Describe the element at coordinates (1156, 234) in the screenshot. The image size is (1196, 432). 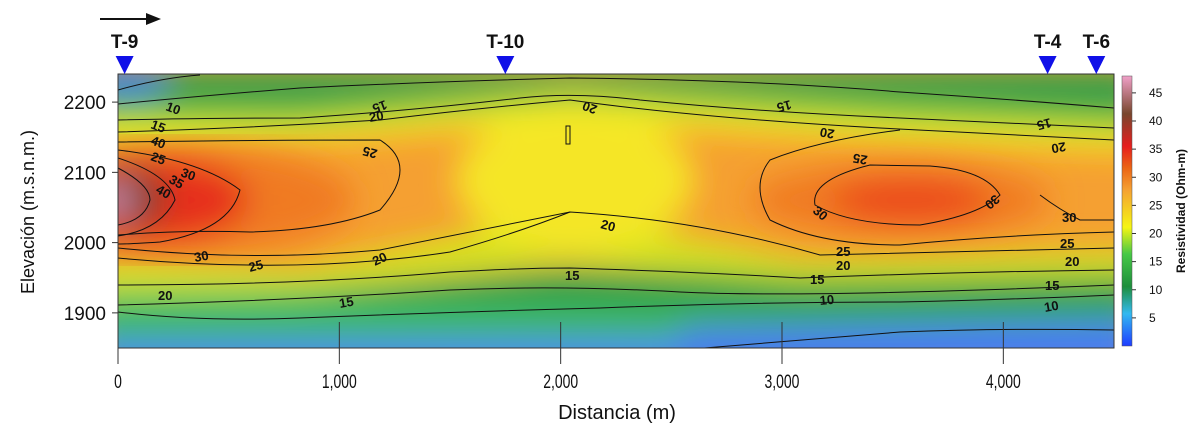
I see `colorbar-tick-label: 20` at that location.